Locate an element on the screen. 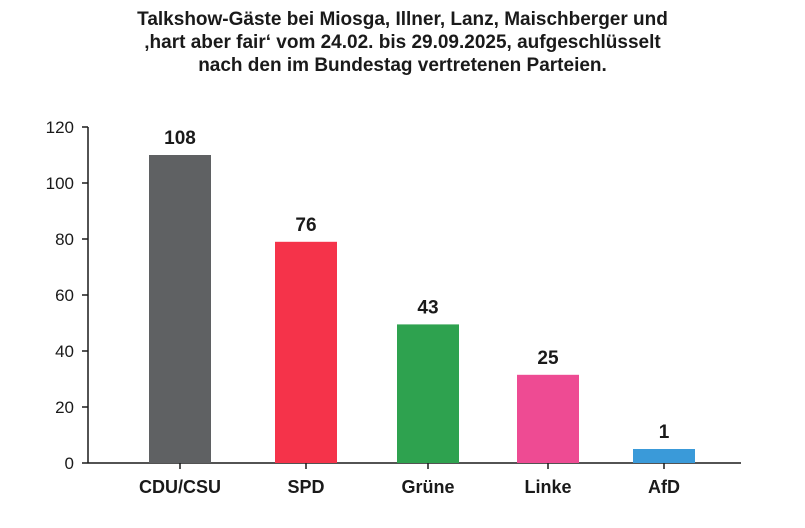 This screenshot has width=805, height=528. bar-afd is located at coordinates (664, 456).